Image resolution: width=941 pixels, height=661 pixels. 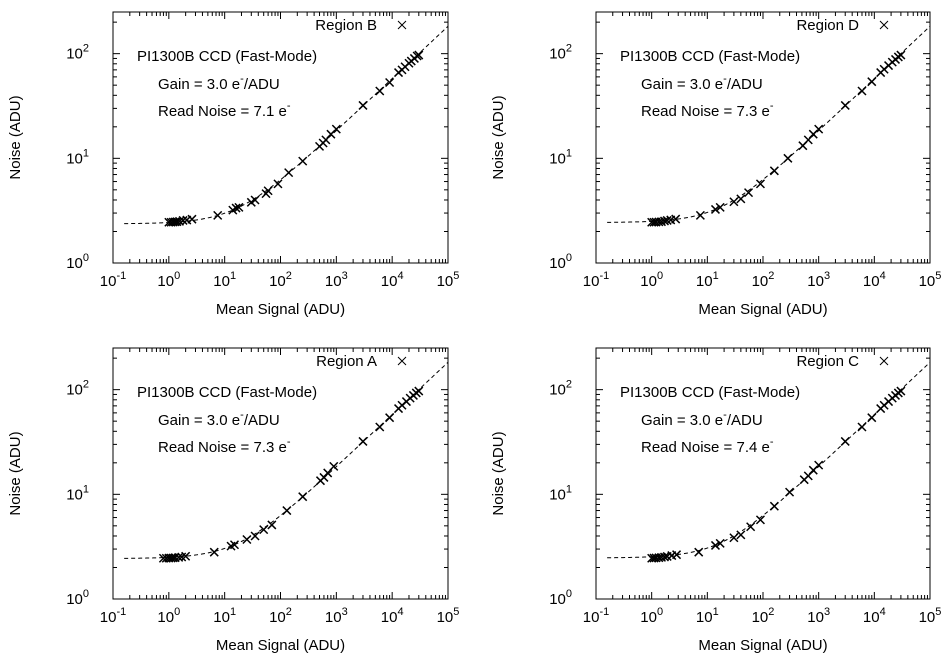 I want to click on read-noise-annotation: Read Noise = 7.1 e-, so click(x=224, y=110).